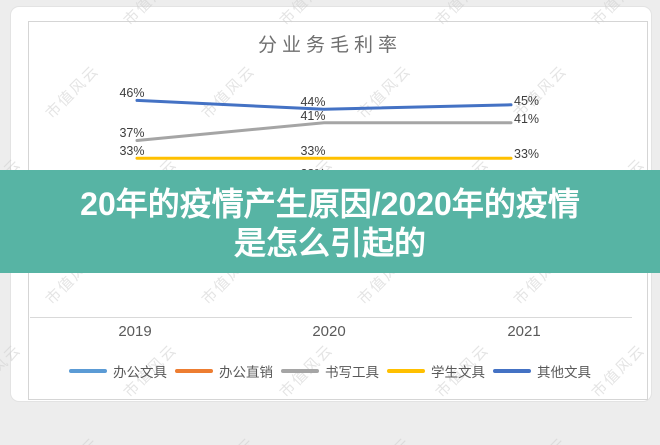 This screenshot has width=660, height=445. I want to click on series-line-书写工具, so click(324, 131).